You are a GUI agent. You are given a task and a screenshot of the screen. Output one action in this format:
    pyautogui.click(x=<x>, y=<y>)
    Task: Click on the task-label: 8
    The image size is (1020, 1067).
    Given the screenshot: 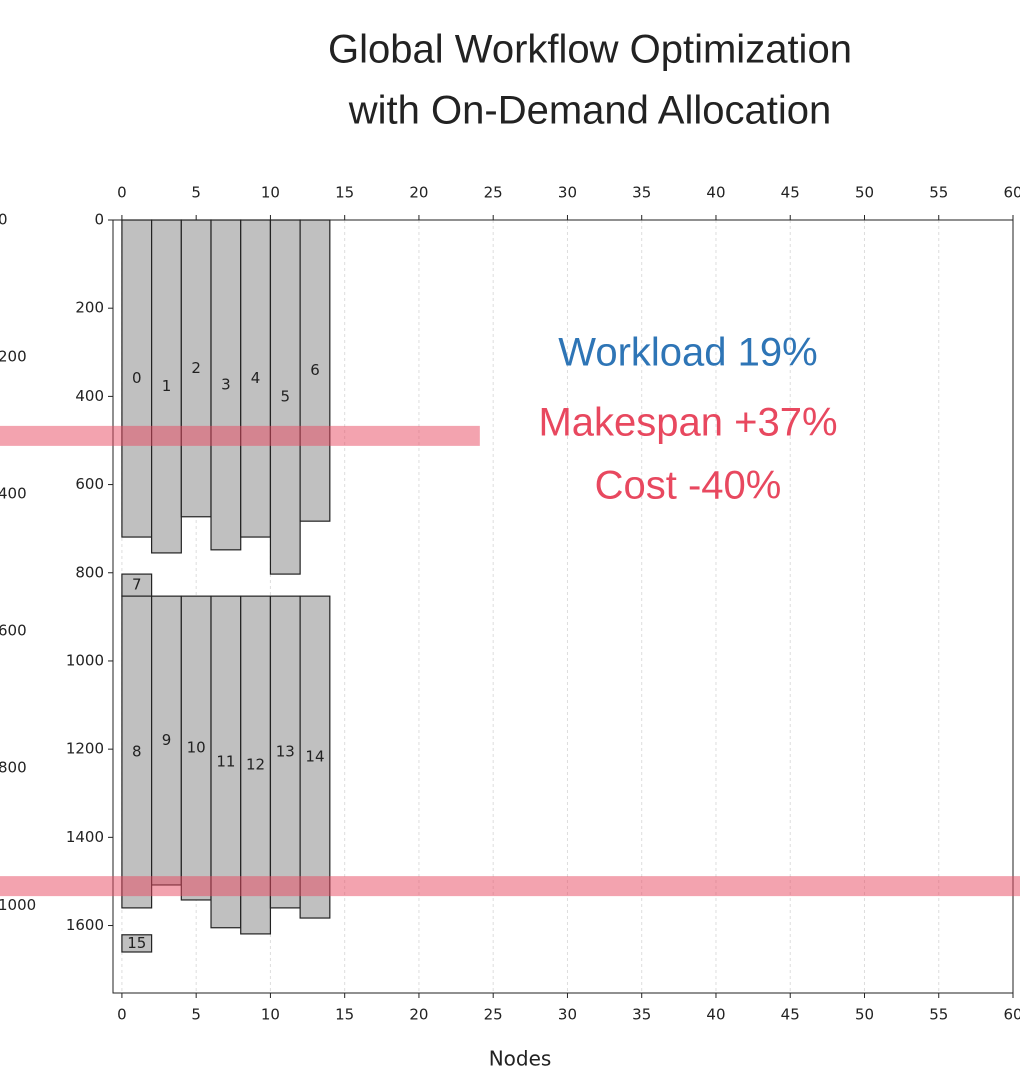 What is the action you would take?
    pyautogui.click(x=137, y=752)
    